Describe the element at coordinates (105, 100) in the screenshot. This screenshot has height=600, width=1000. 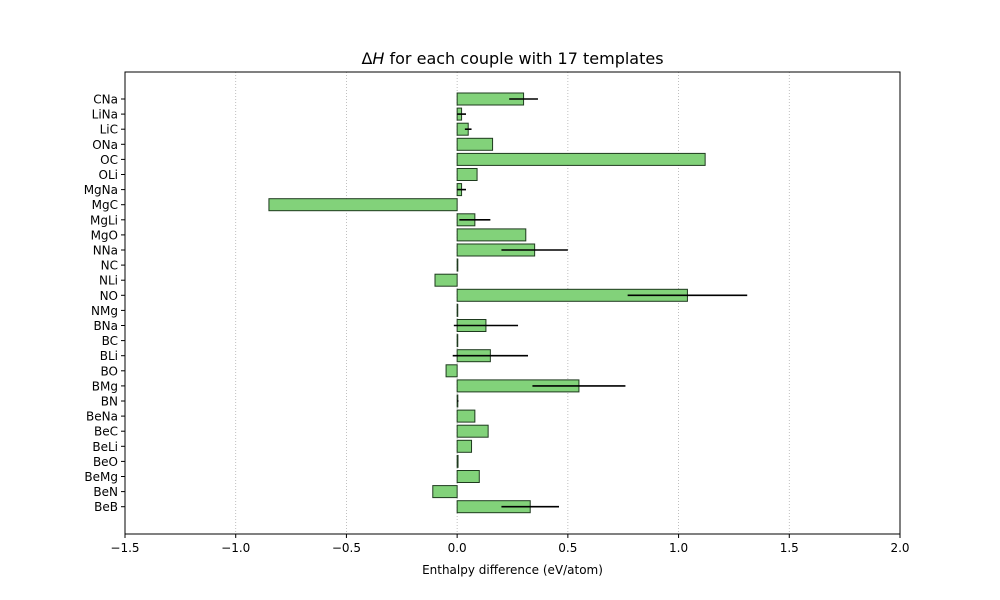
I see `y-tick-label: CNa` at that location.